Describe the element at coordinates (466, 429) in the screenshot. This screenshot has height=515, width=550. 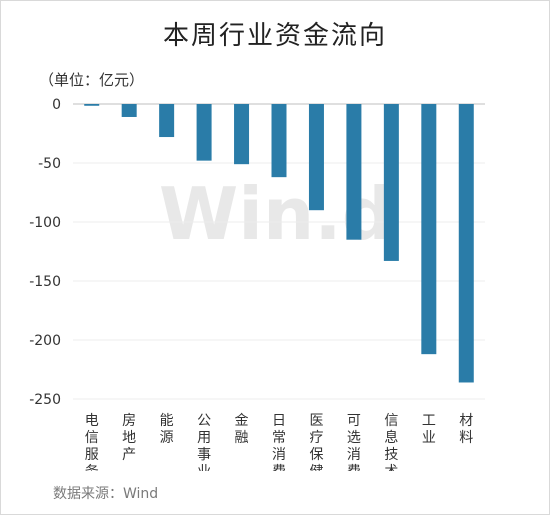
I see `x-category-label: 材料` at that location.